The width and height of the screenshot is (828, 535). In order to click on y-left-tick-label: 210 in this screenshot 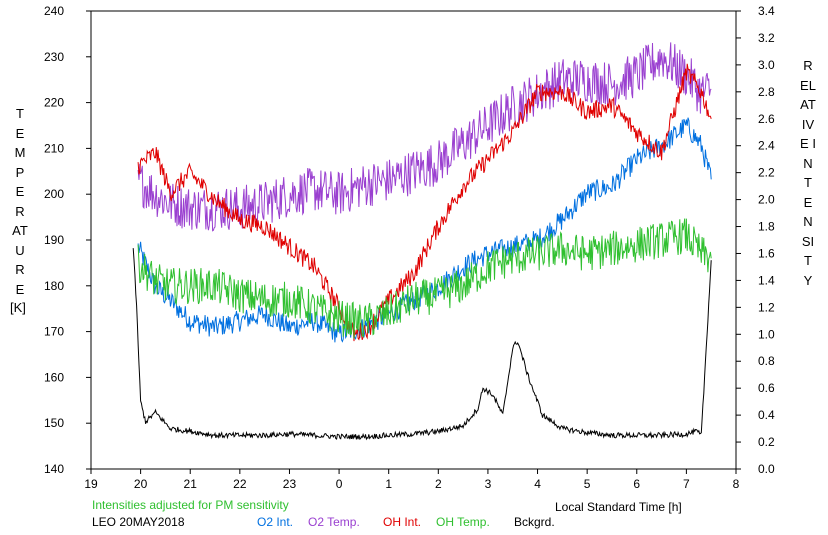, I will do `click(54, 148)`.